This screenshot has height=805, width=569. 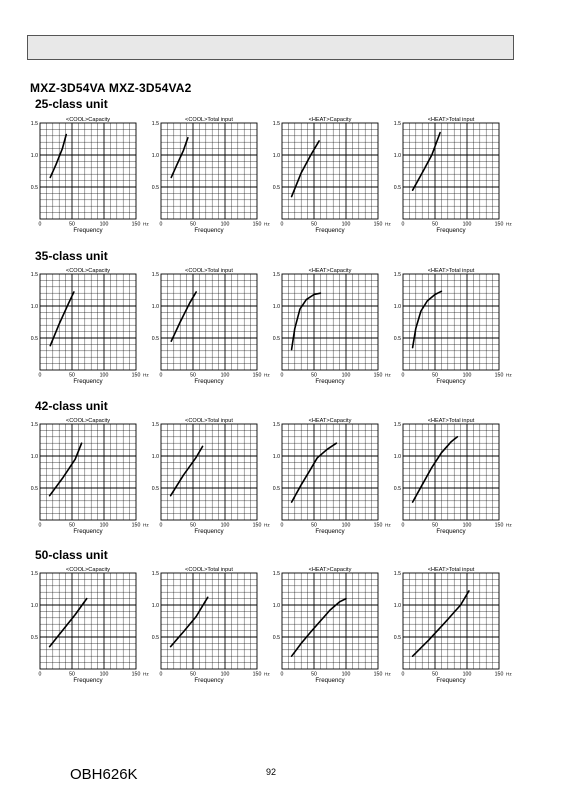 What do you see at coordinates (71, 555) in the screenshot?
I see `section-title-50: 50-class unit` at bounding box center [71, 555].